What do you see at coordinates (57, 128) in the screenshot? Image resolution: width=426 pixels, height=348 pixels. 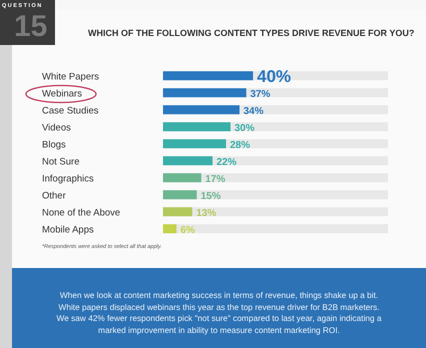 I see `y-tick-label: Videos` at bounding box center [57, 128].